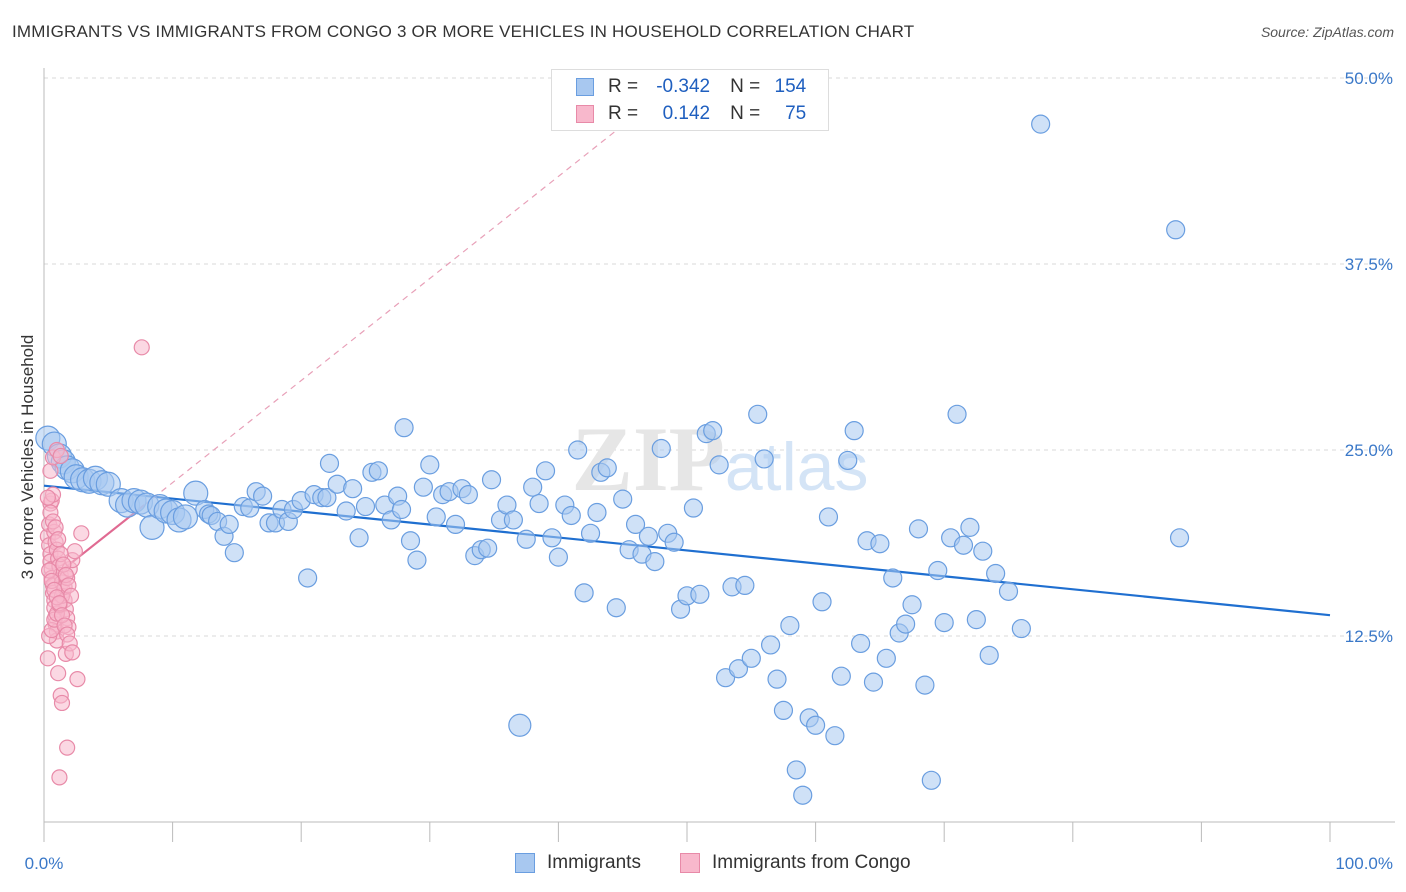 This screenshot has height=892, width=1406. I want to click on bottom-legend-swatch-congo, so click(690, 863).